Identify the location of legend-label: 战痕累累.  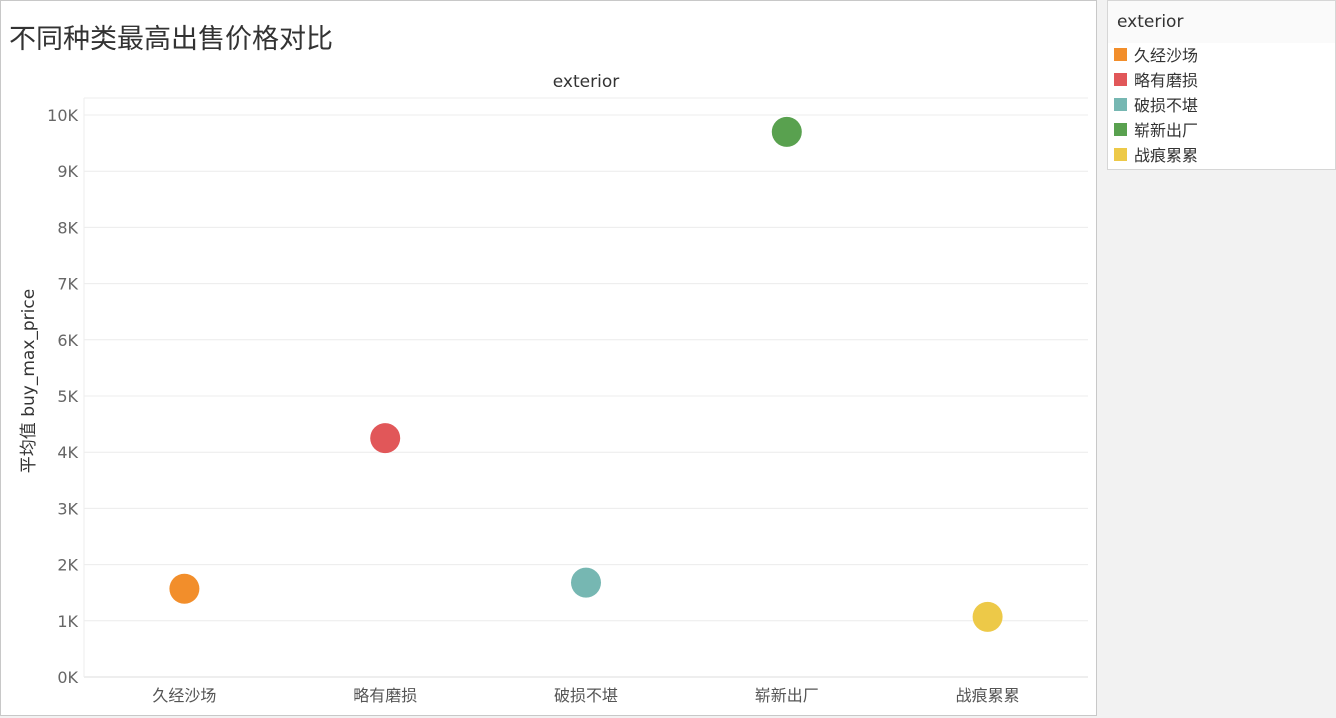
(1166, 155).